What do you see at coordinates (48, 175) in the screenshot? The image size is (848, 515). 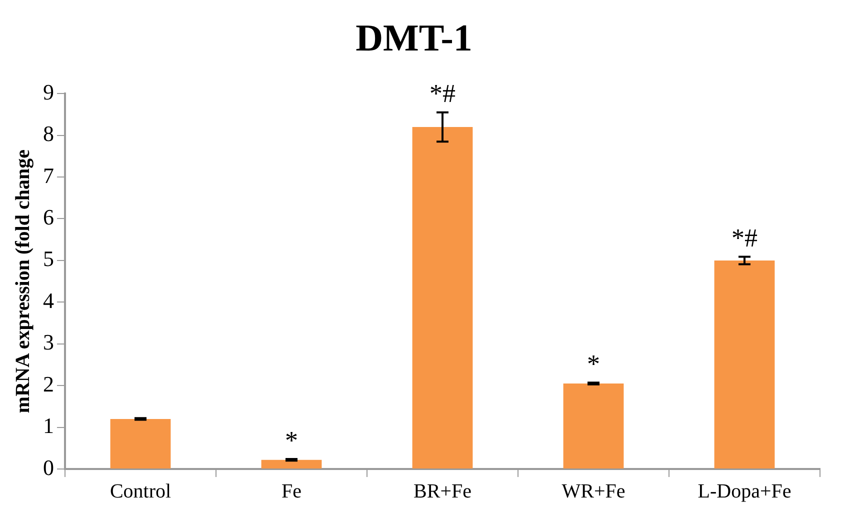 I see `y-tick-label: 7` at bounding box center [48, 175].